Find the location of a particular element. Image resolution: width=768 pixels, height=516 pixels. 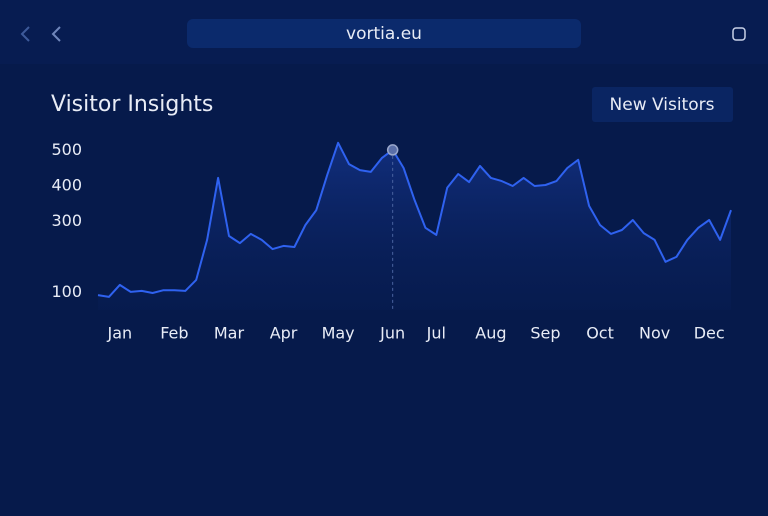

x-tick-label: Apr is located at coordinates (284, 333).